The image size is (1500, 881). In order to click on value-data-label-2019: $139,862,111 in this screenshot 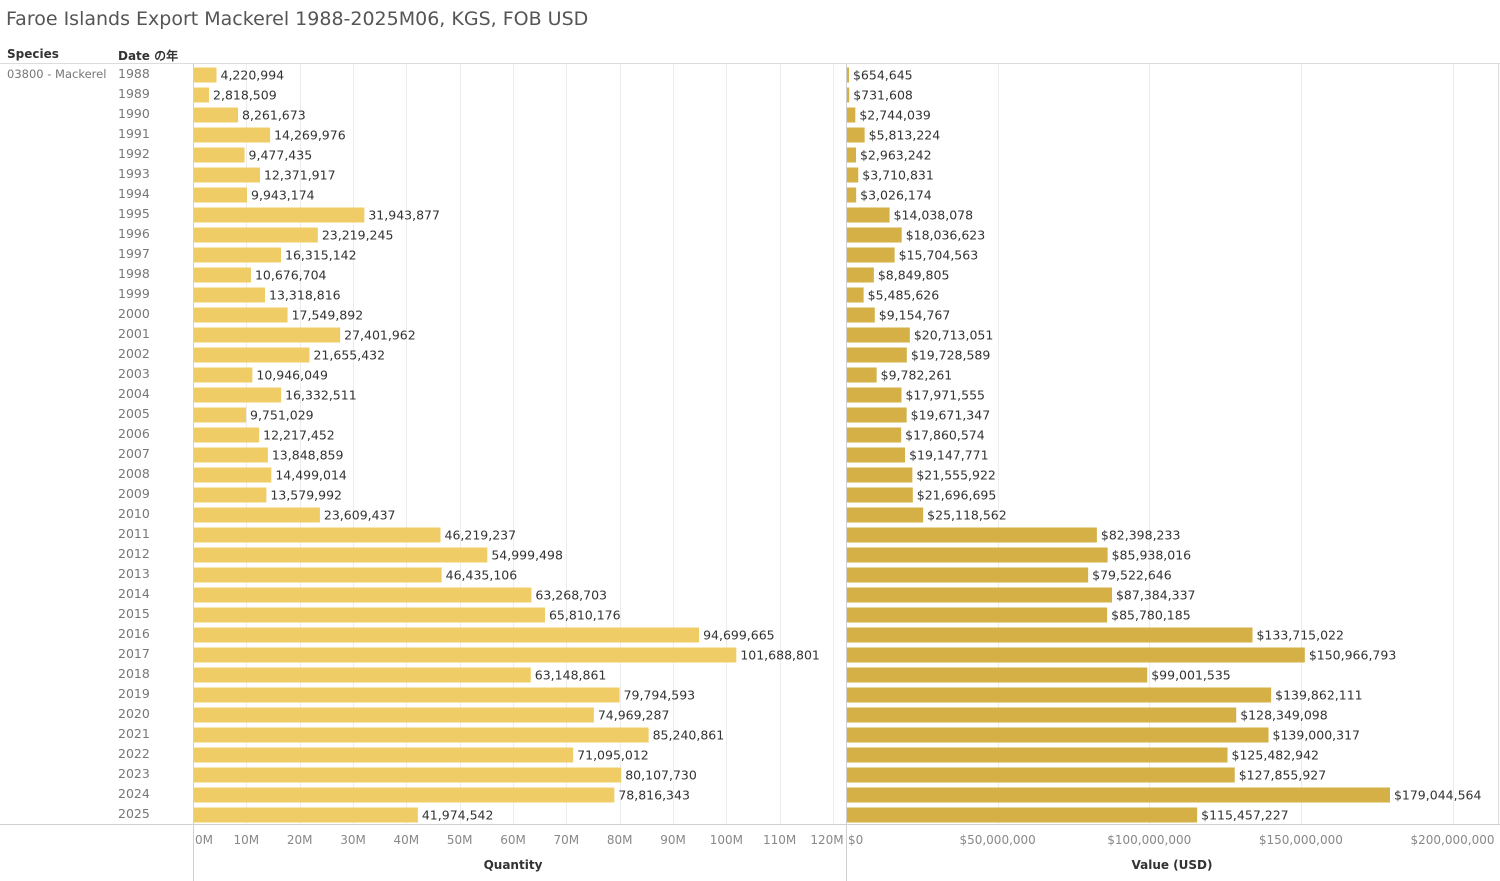, I will do `click(1318, 695)`.